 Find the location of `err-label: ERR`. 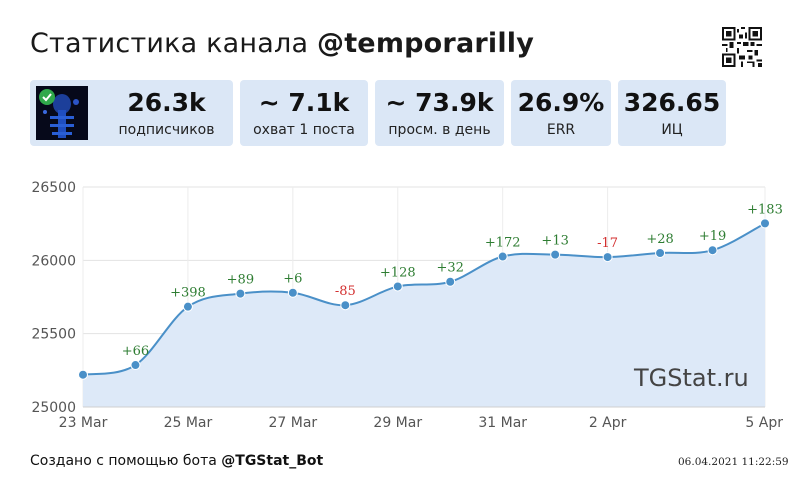

err-label: ERR is located at coordinates (561, 130).